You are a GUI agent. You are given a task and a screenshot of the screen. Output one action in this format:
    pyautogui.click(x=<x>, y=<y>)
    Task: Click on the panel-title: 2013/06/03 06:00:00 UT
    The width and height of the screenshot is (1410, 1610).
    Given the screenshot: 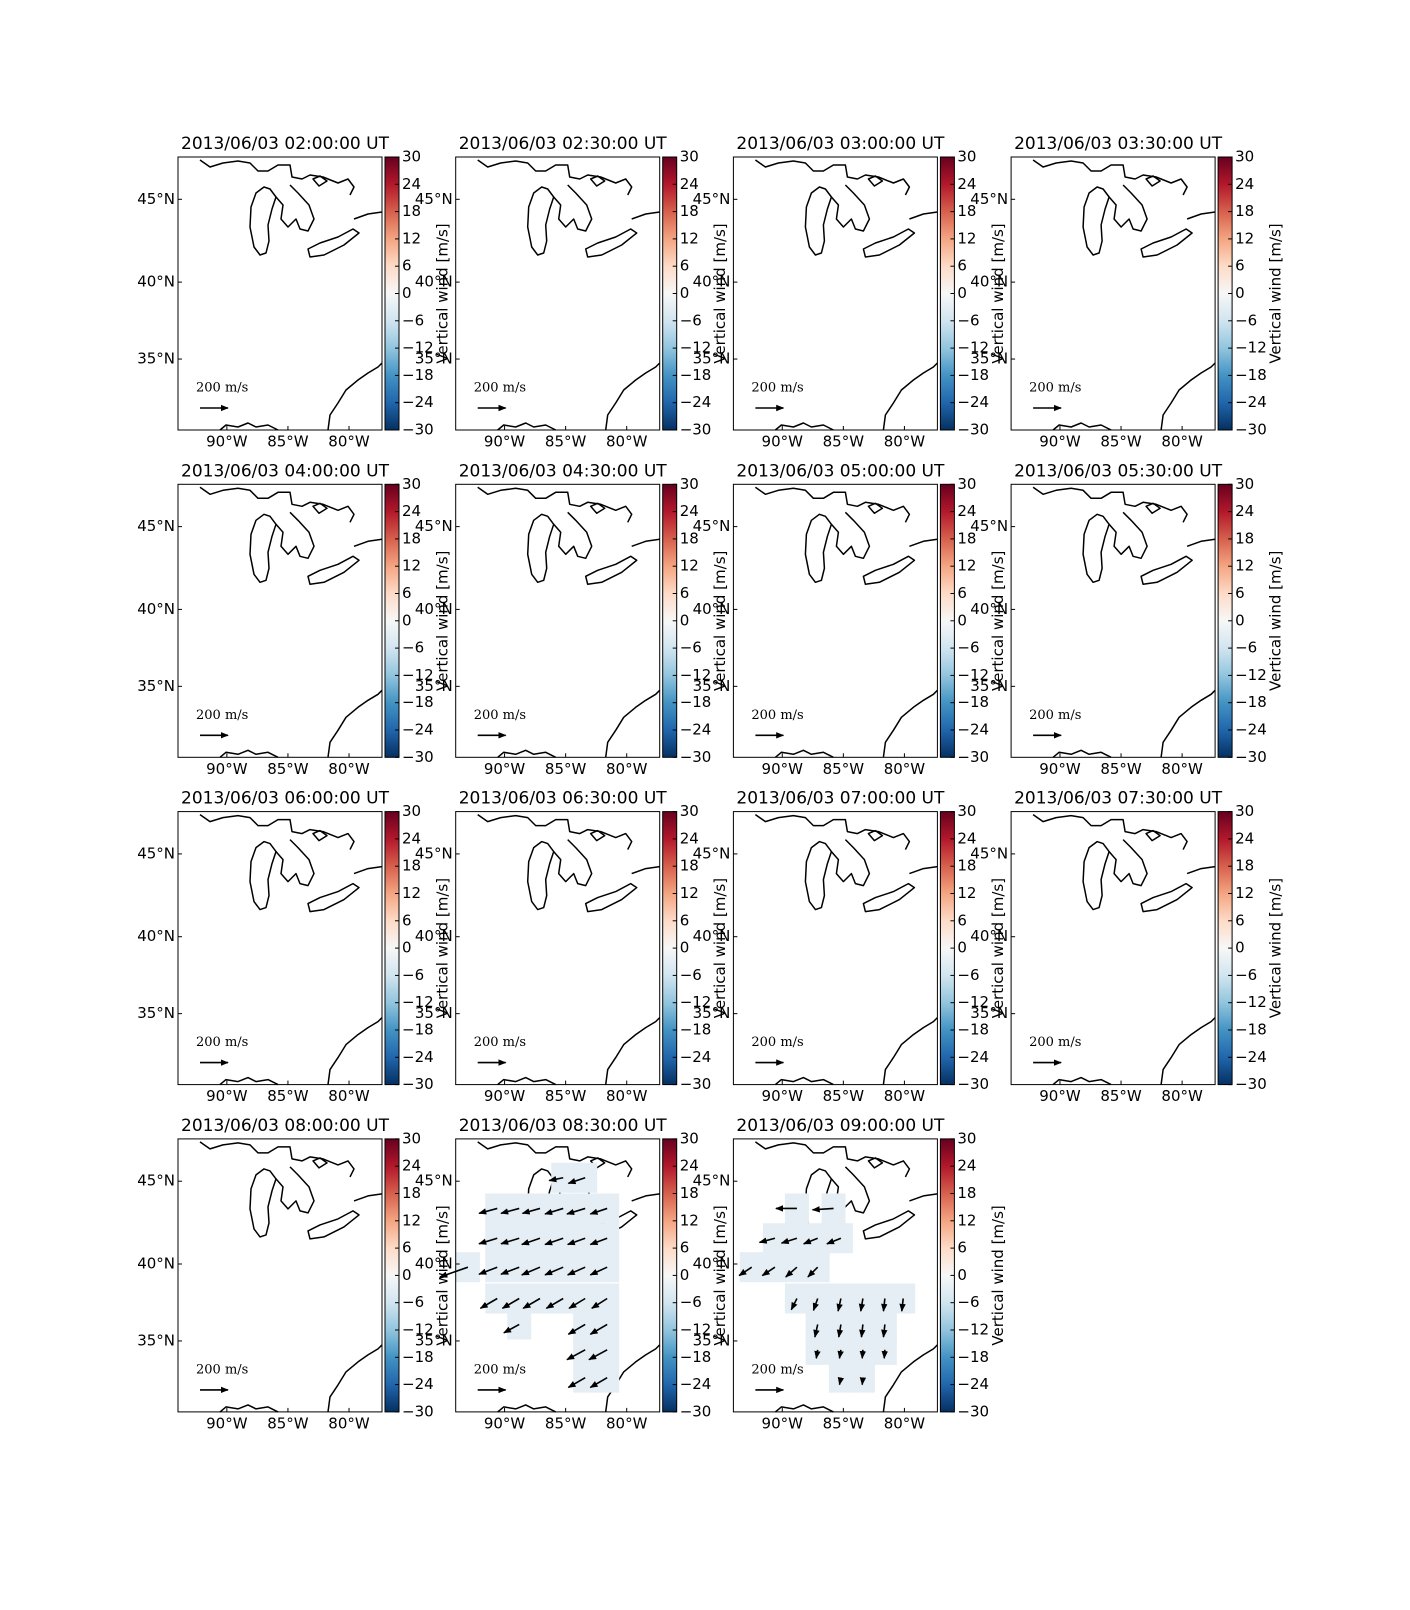 What is the action you would take?
    pyautogui.click(x=285, y=799)
    